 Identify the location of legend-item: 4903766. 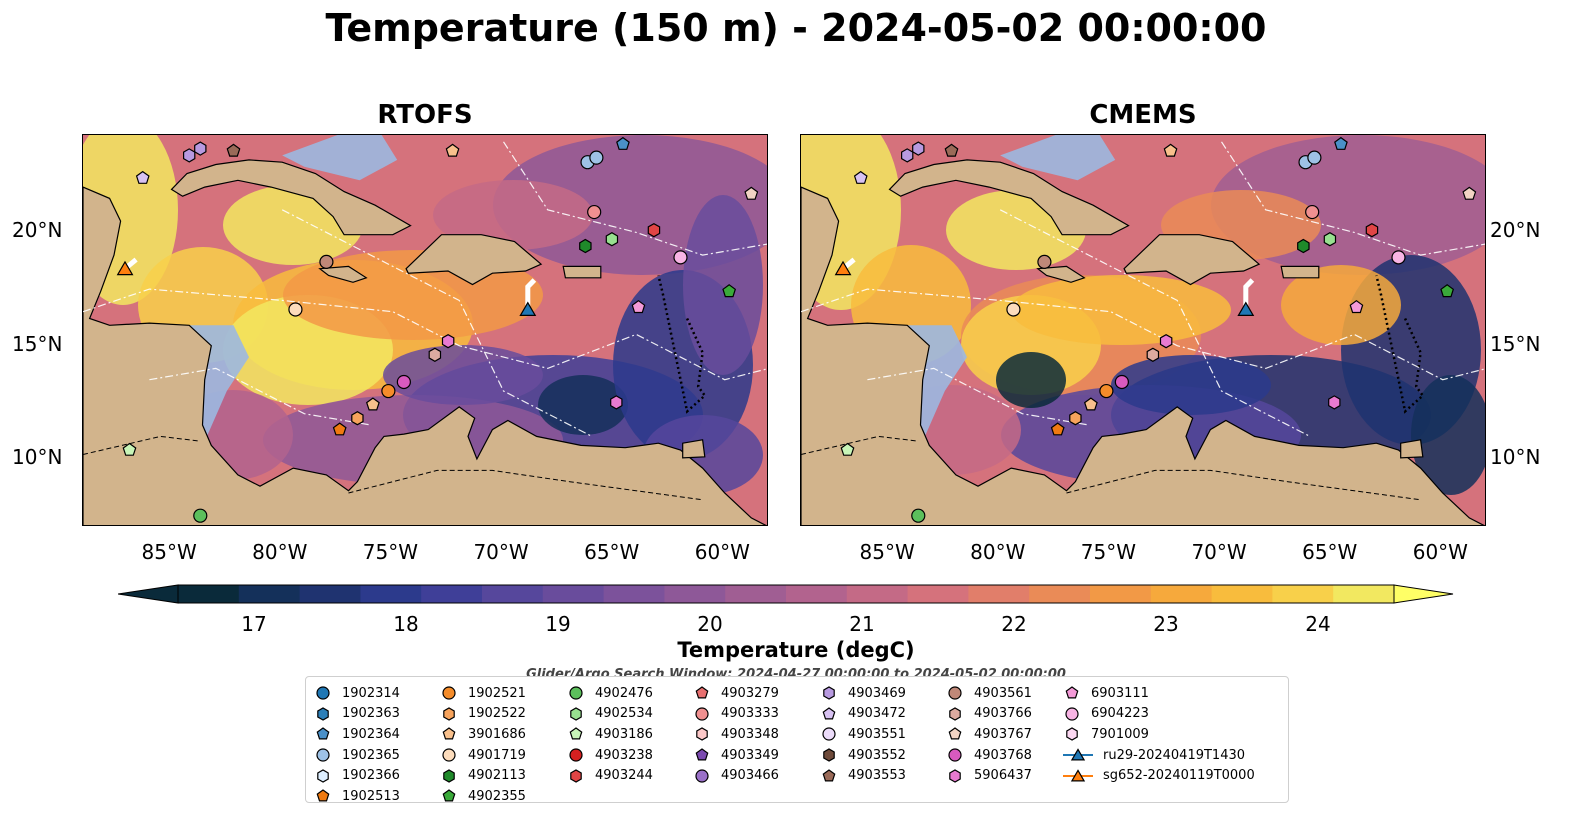
(989, 714).